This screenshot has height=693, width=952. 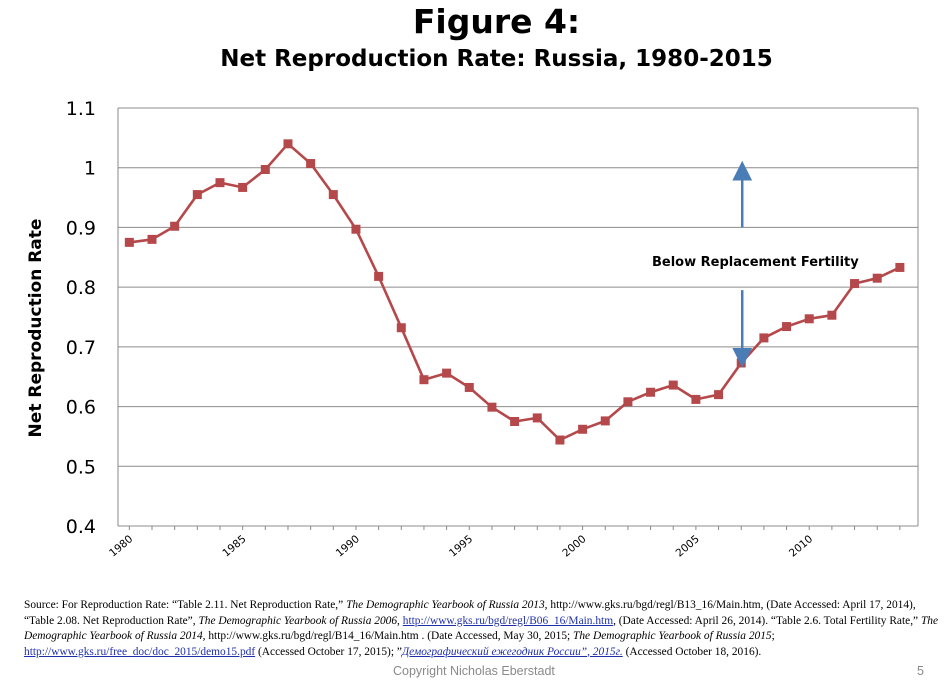 I want to click on source-title: The Demographic Yearbook of Russia 2006, so click(x=298, y=620).